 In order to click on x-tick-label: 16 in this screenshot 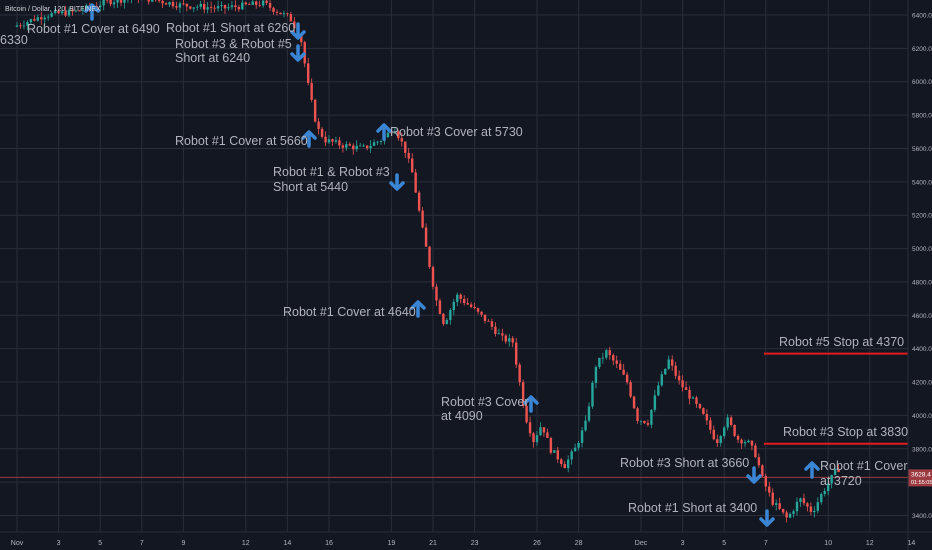, I will do `click(329, 543)`.